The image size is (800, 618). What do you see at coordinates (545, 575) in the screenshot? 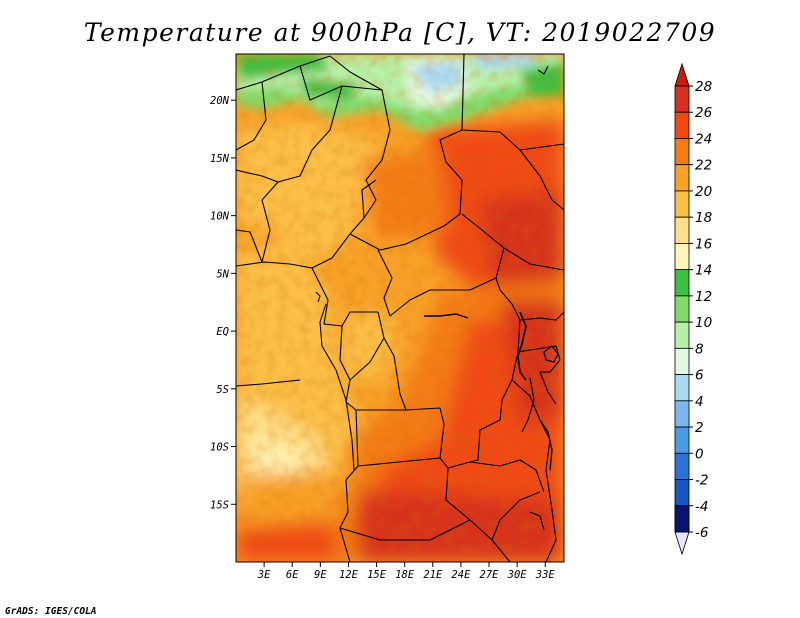
I see `lon-tick-label: 33E` at bounding box center [545, 575].